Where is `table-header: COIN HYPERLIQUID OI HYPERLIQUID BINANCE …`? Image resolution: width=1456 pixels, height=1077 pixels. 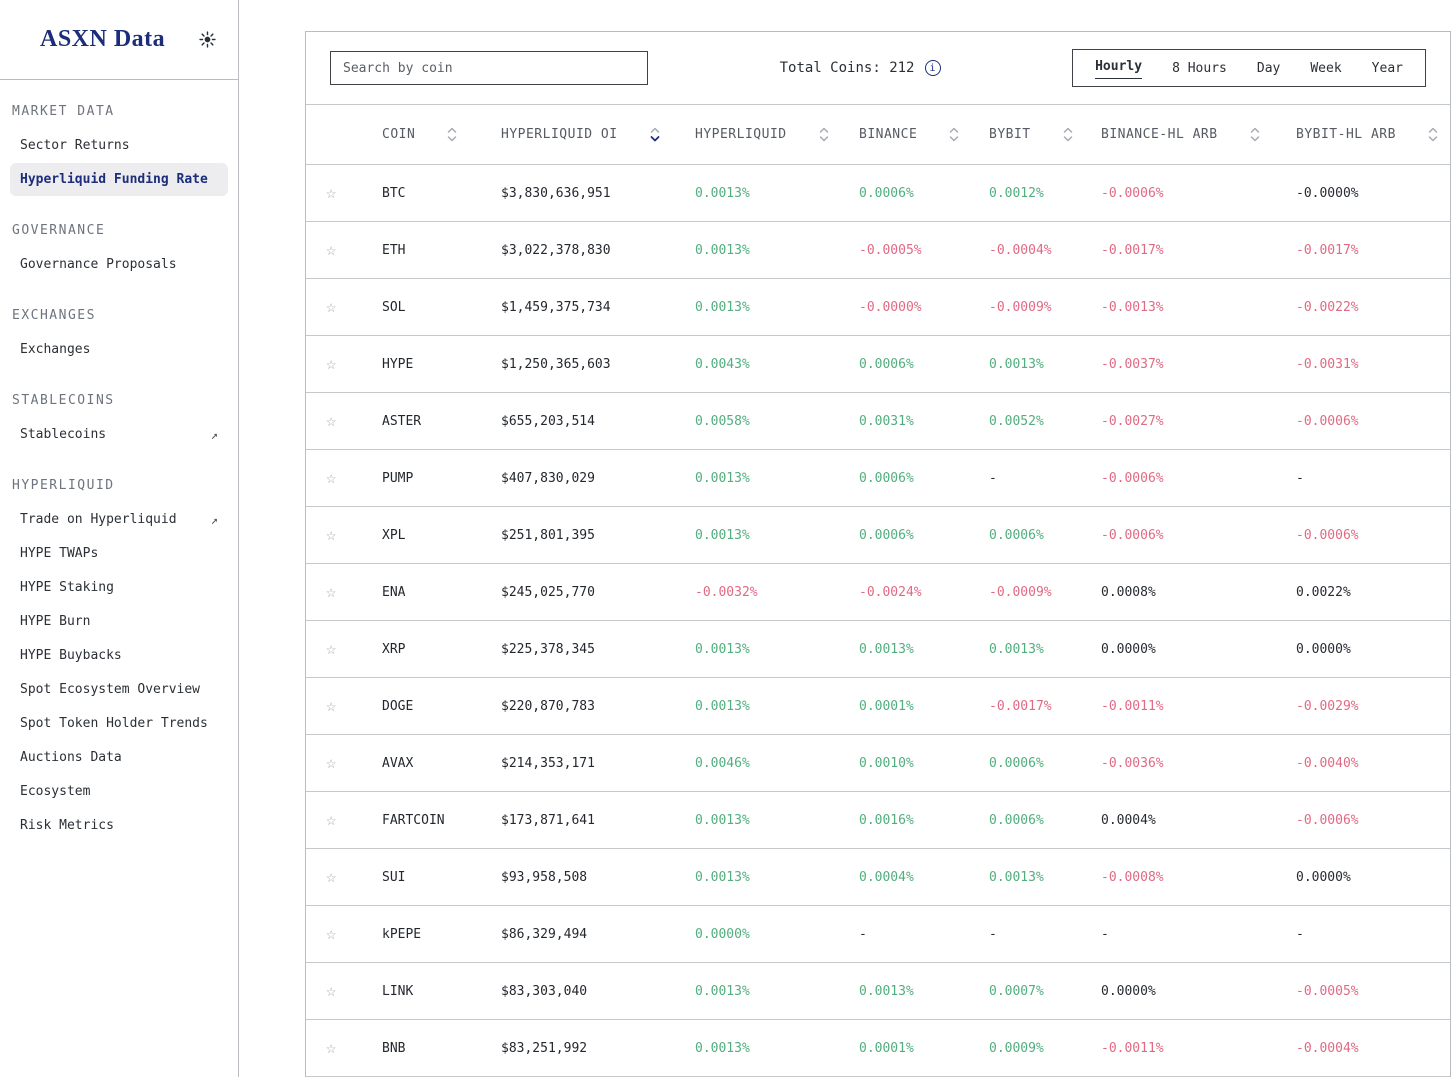 table-header: COIN HYPERLIQUID OI HYPERLIQUID BINANCE … is located at coordinates (878, 134).